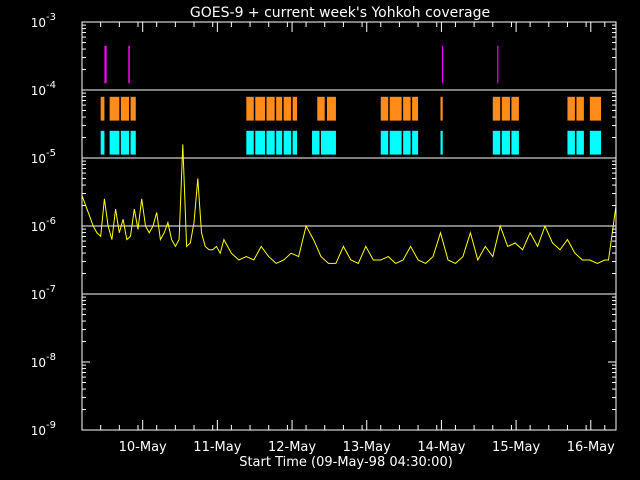  What do you see at coordinates (43, 89) in the screenshot?
I see `y-tick-label: 10⁻⁴` at bounding box center [43, 89].